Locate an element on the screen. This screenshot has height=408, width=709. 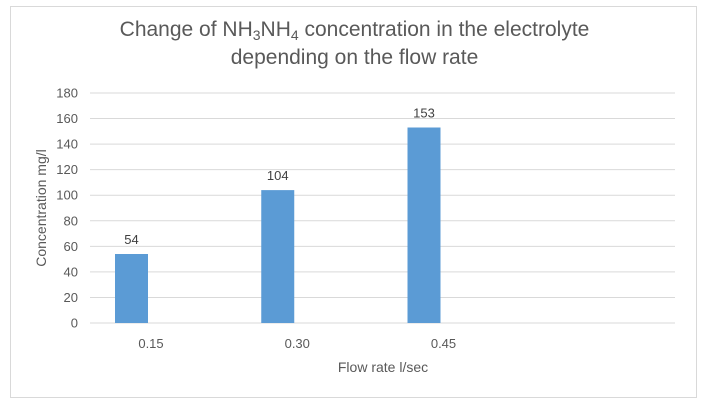
y-tick-label: 60 is located at coordinates (71, 246).